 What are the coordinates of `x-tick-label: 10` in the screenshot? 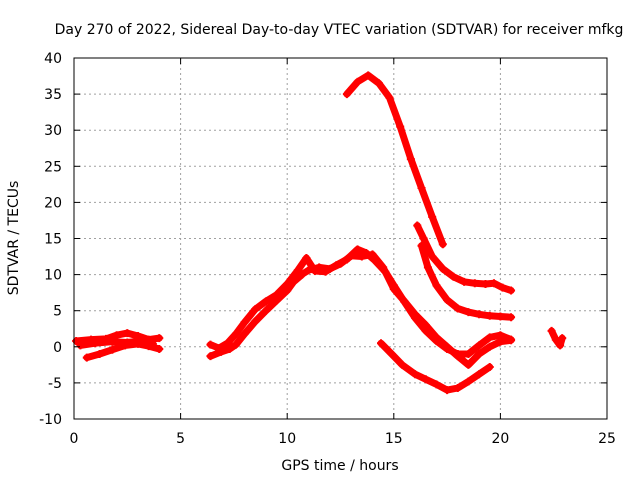 It's located at (287, 439).